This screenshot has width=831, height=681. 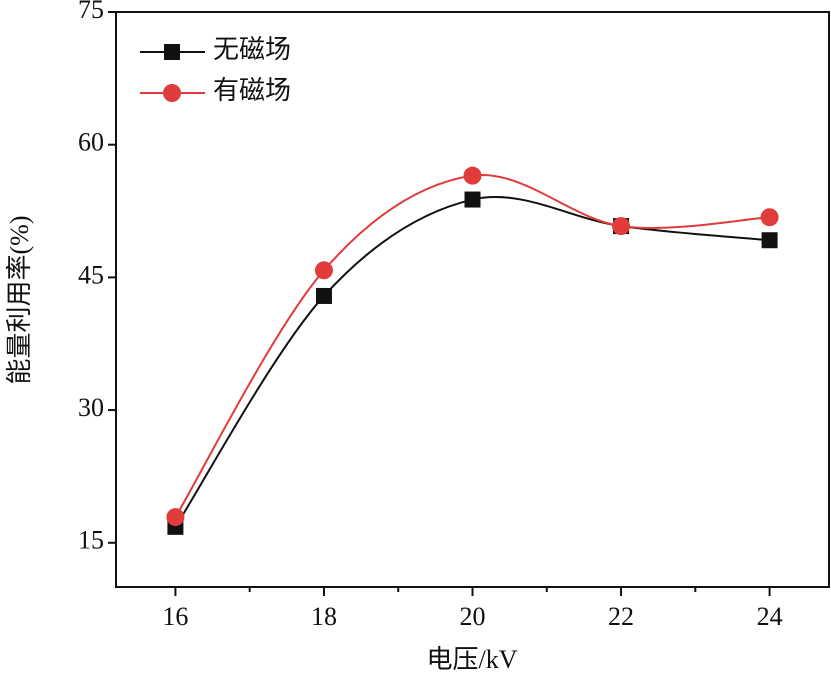 I want to click on legend-label: 无磁场, so click(x=252, y=49).